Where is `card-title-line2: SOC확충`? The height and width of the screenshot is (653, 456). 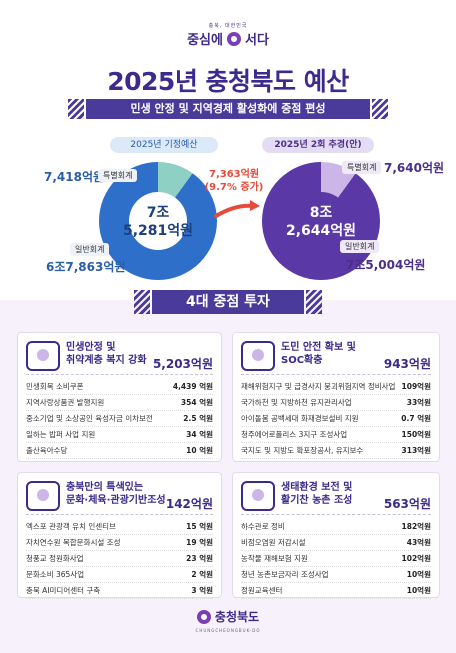 card-title-line2: SOC확충 is located at coordinates (302, 360).